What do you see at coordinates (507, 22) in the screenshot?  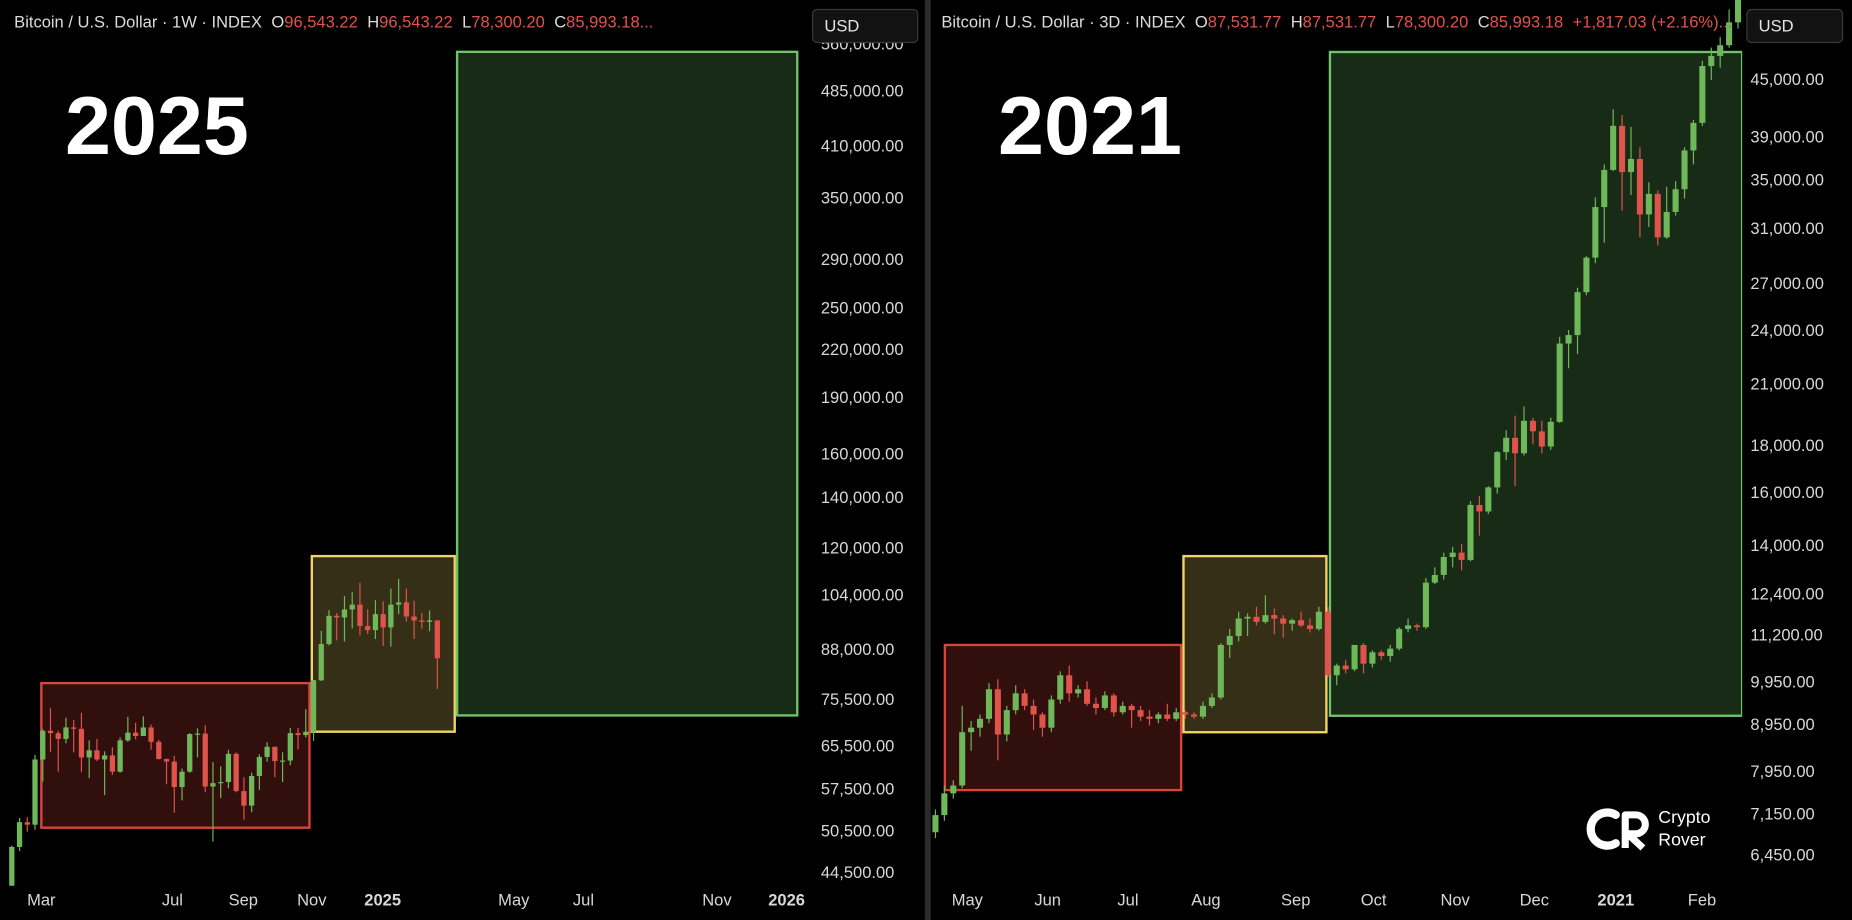 I see `ohlc-value: 78,300.20` at bounding box center [507, 22].